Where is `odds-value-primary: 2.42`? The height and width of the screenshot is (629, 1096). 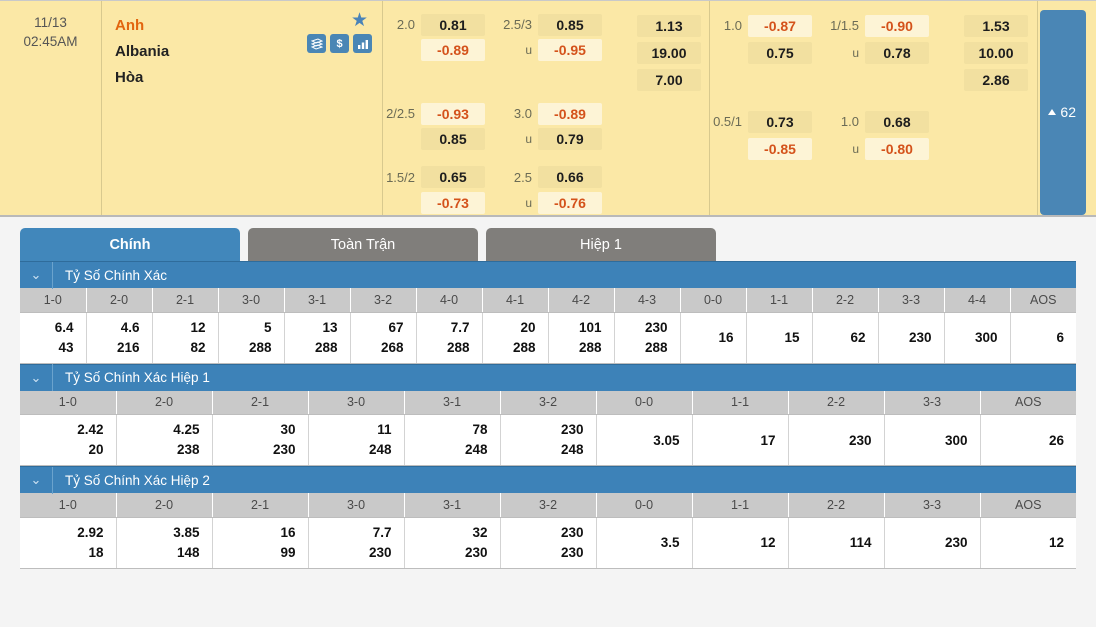 odds-value-primary: 2.42 is located at coordinates (90, 429).